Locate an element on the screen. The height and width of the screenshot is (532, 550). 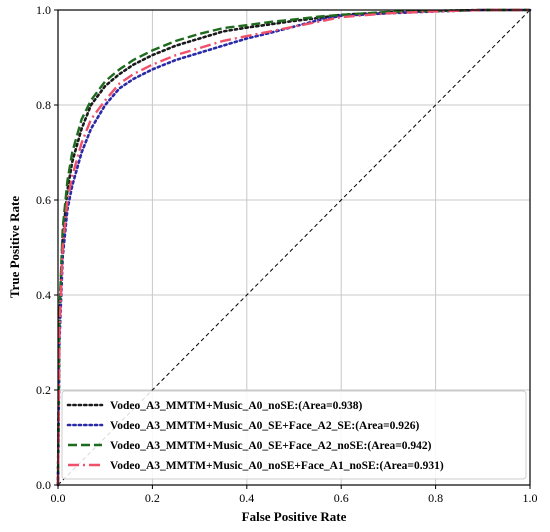
y-tick-label: 0.6 is located at coordinates (43, 200).